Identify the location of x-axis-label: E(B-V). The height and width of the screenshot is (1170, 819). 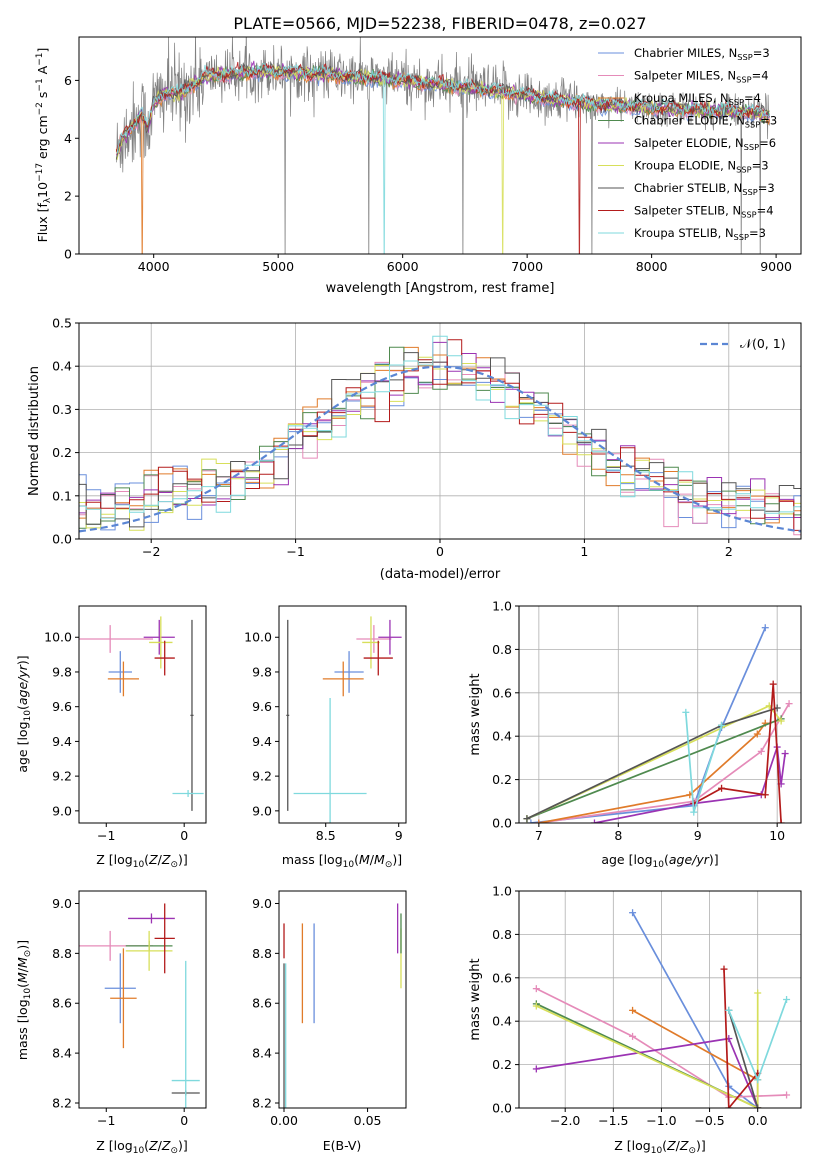
(342, 1145).